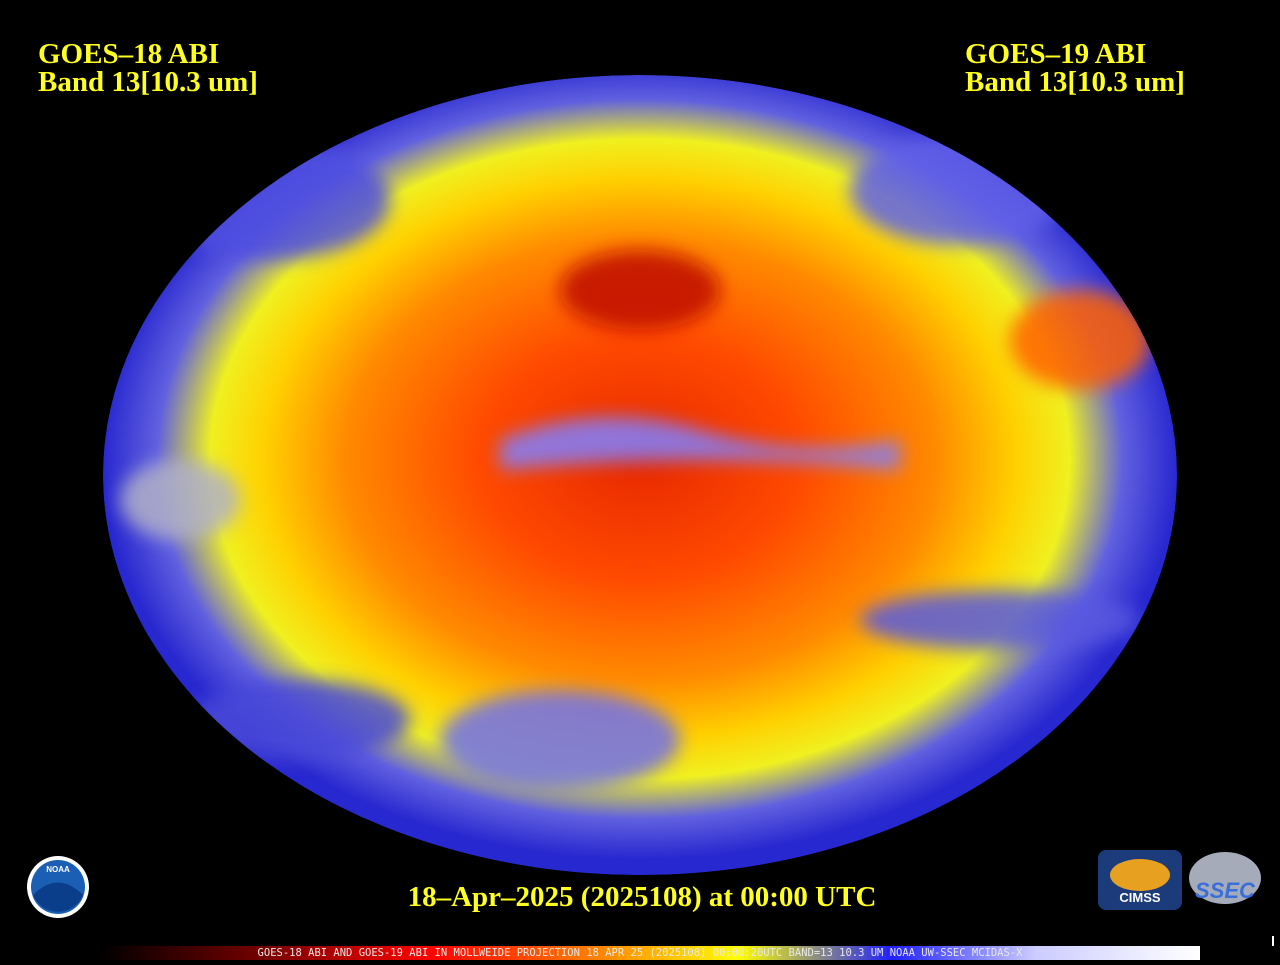  I want to click on color-bar, so click(650, 953).